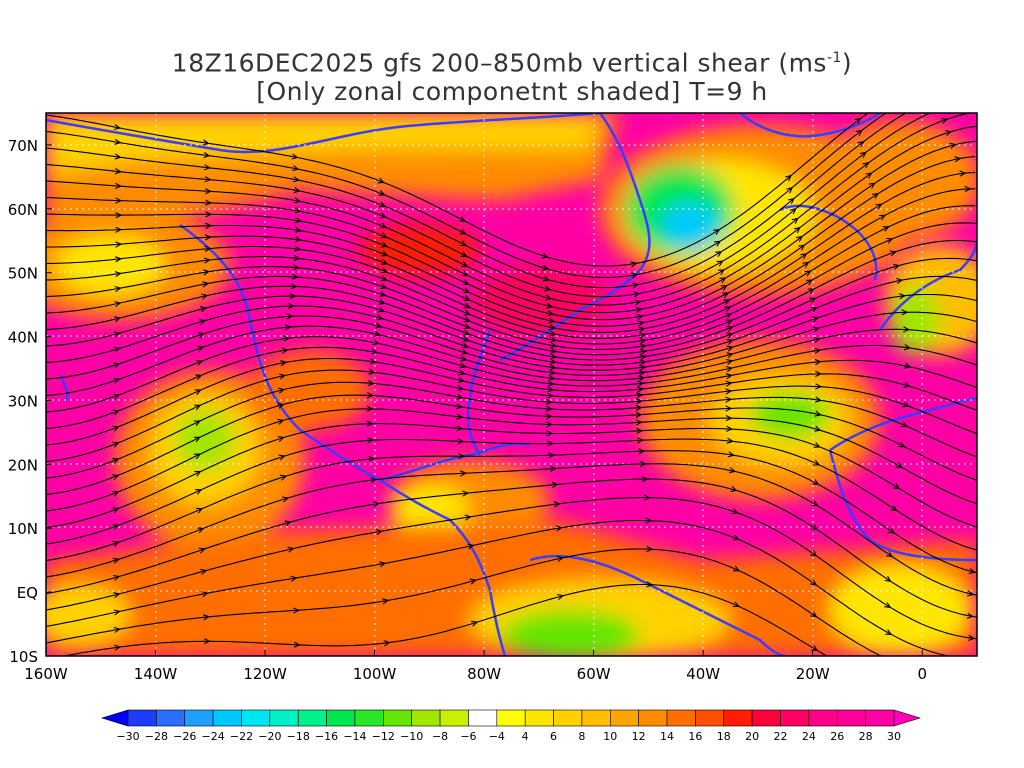 Image resolution: width=1024 pixels, height=768 pixels. I want to click on colorbar-label: 12, so click(639, 736).